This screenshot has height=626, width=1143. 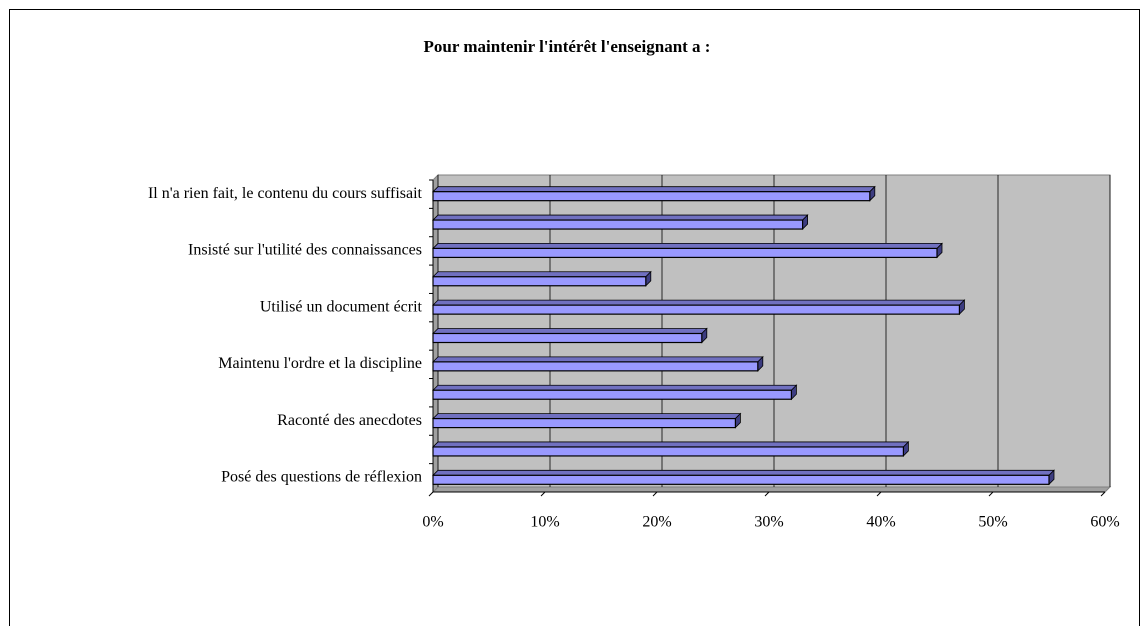 I want to click on plot-floor, so click(x=771, y=489).